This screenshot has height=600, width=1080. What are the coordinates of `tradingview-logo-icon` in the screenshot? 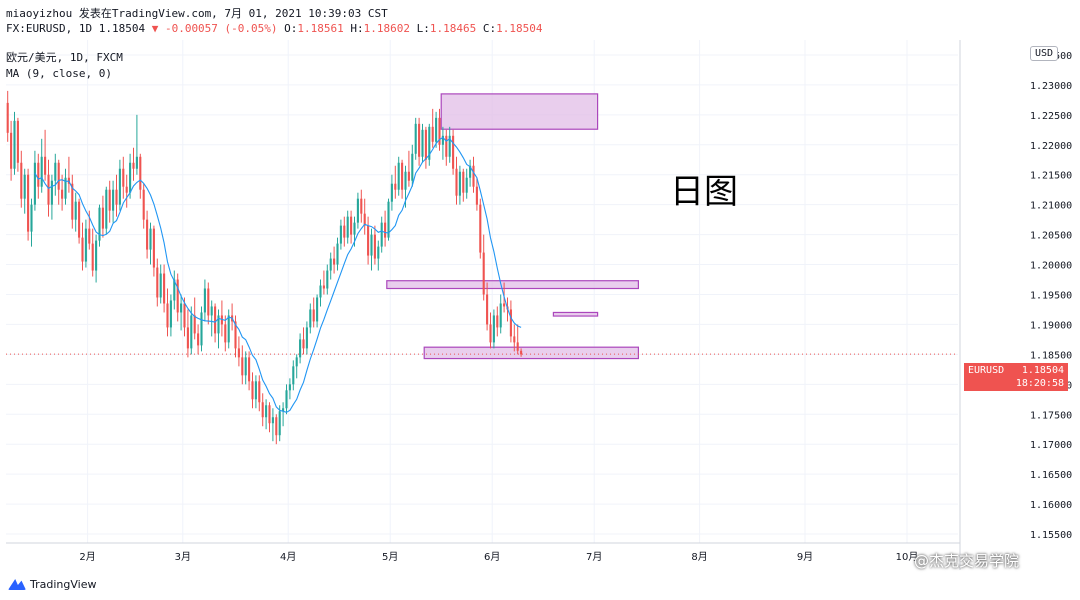 It's located at (17, 584).